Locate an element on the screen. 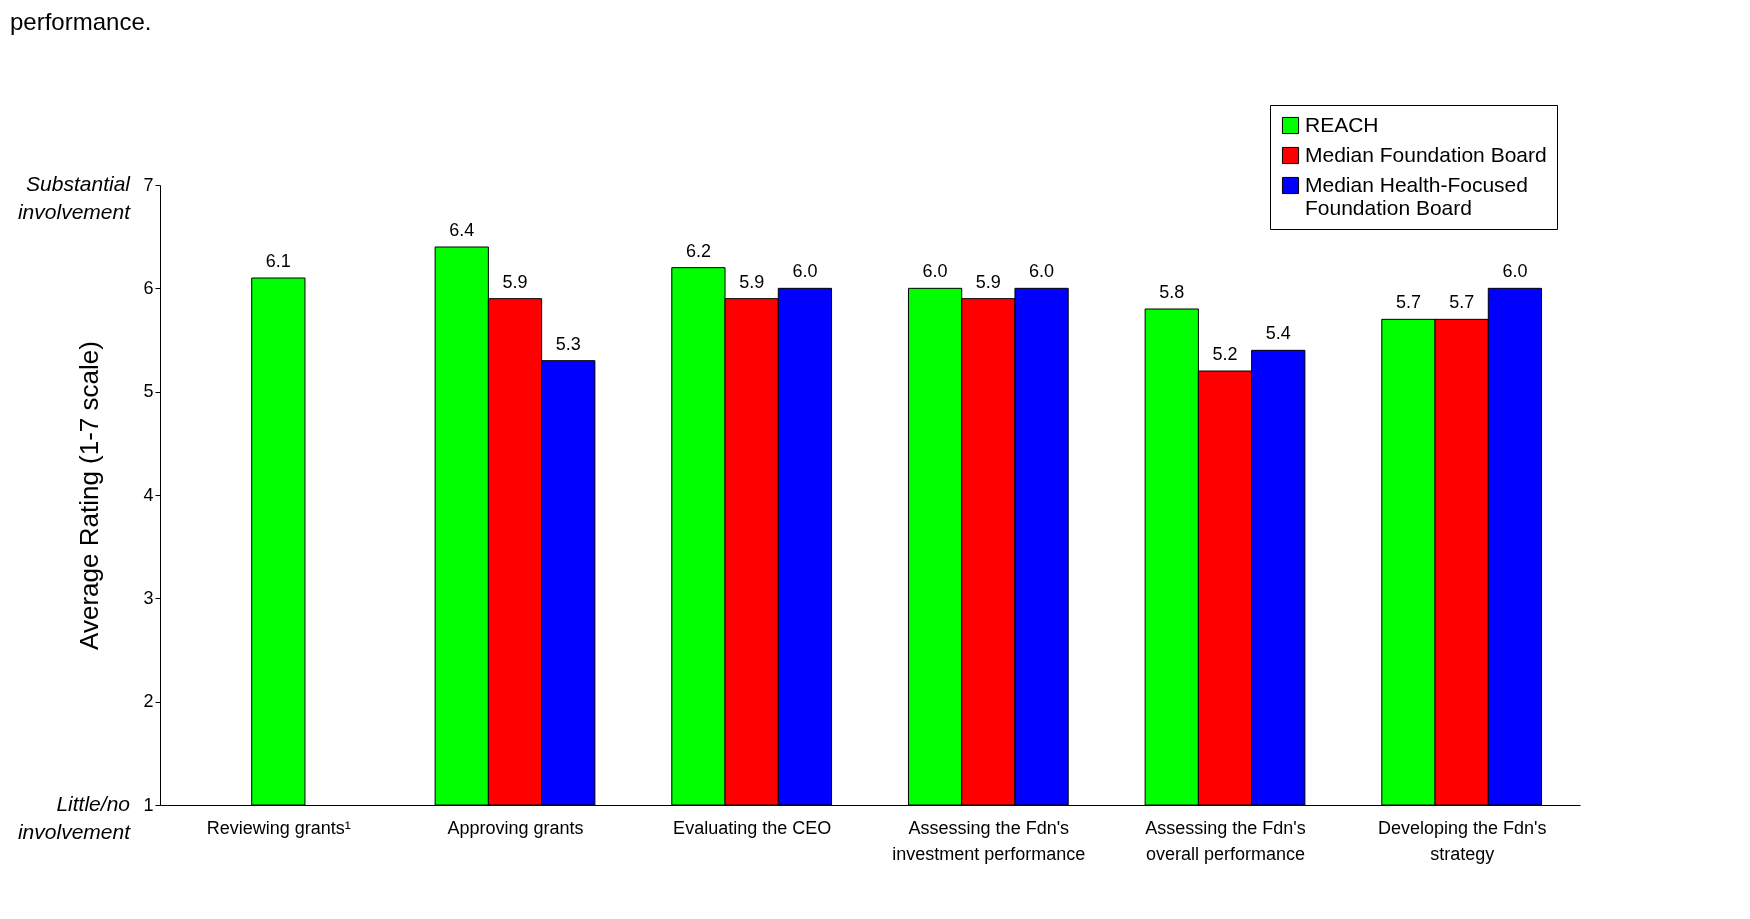 The image size is (1750, 919). legend-label: REACH is located at coordinates (1342, 124).